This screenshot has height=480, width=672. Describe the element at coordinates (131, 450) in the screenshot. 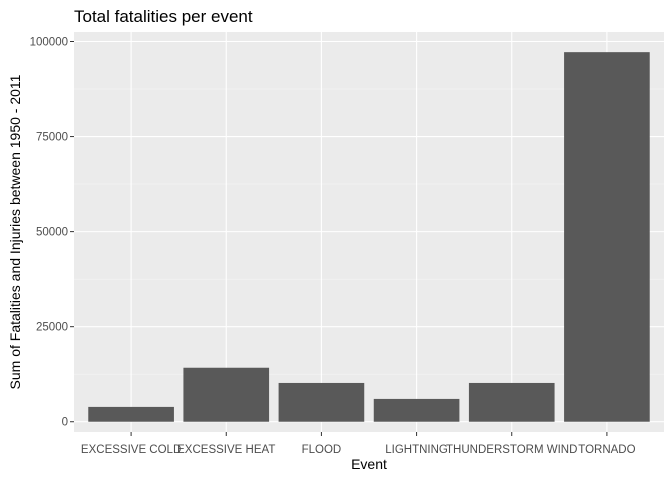

I see `x-tick-label: EXCESSIVE COLD` at that location.